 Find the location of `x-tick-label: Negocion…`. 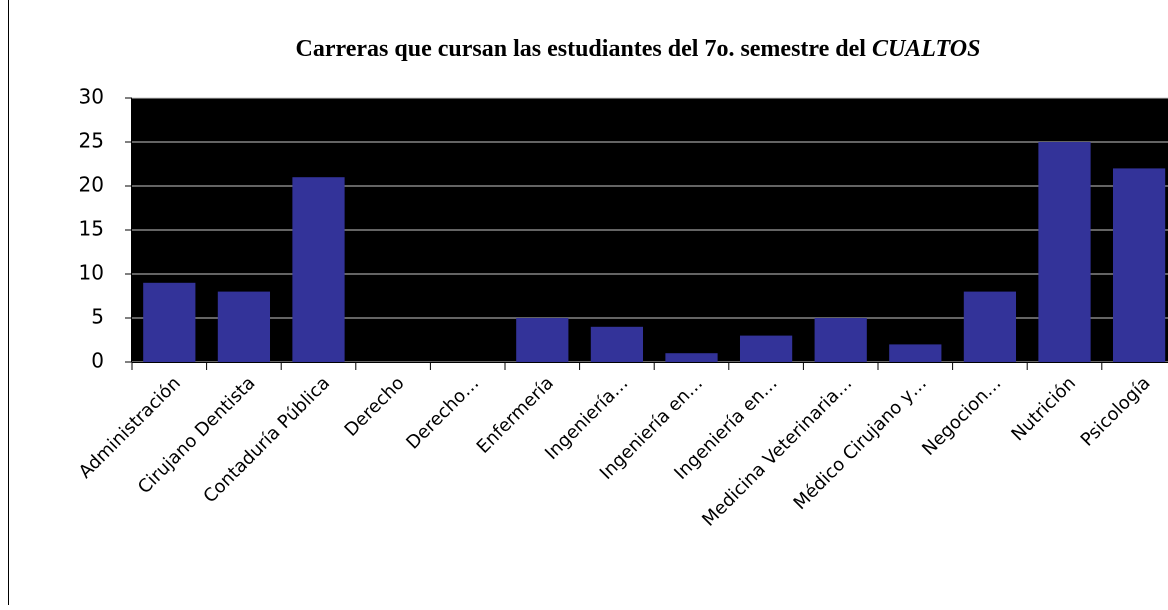

x-tick-label: Negocion… is located at coordinates (961, 416).